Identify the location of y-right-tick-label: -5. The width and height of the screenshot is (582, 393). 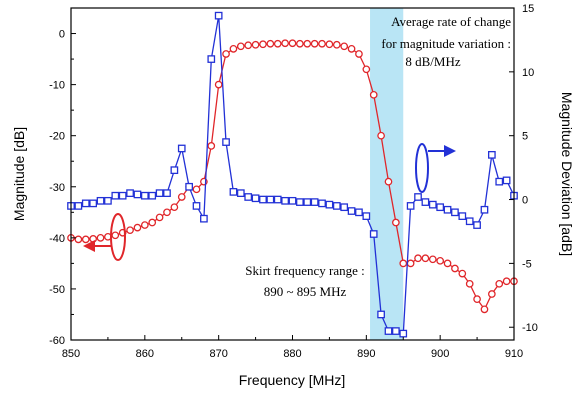
(527, 264).